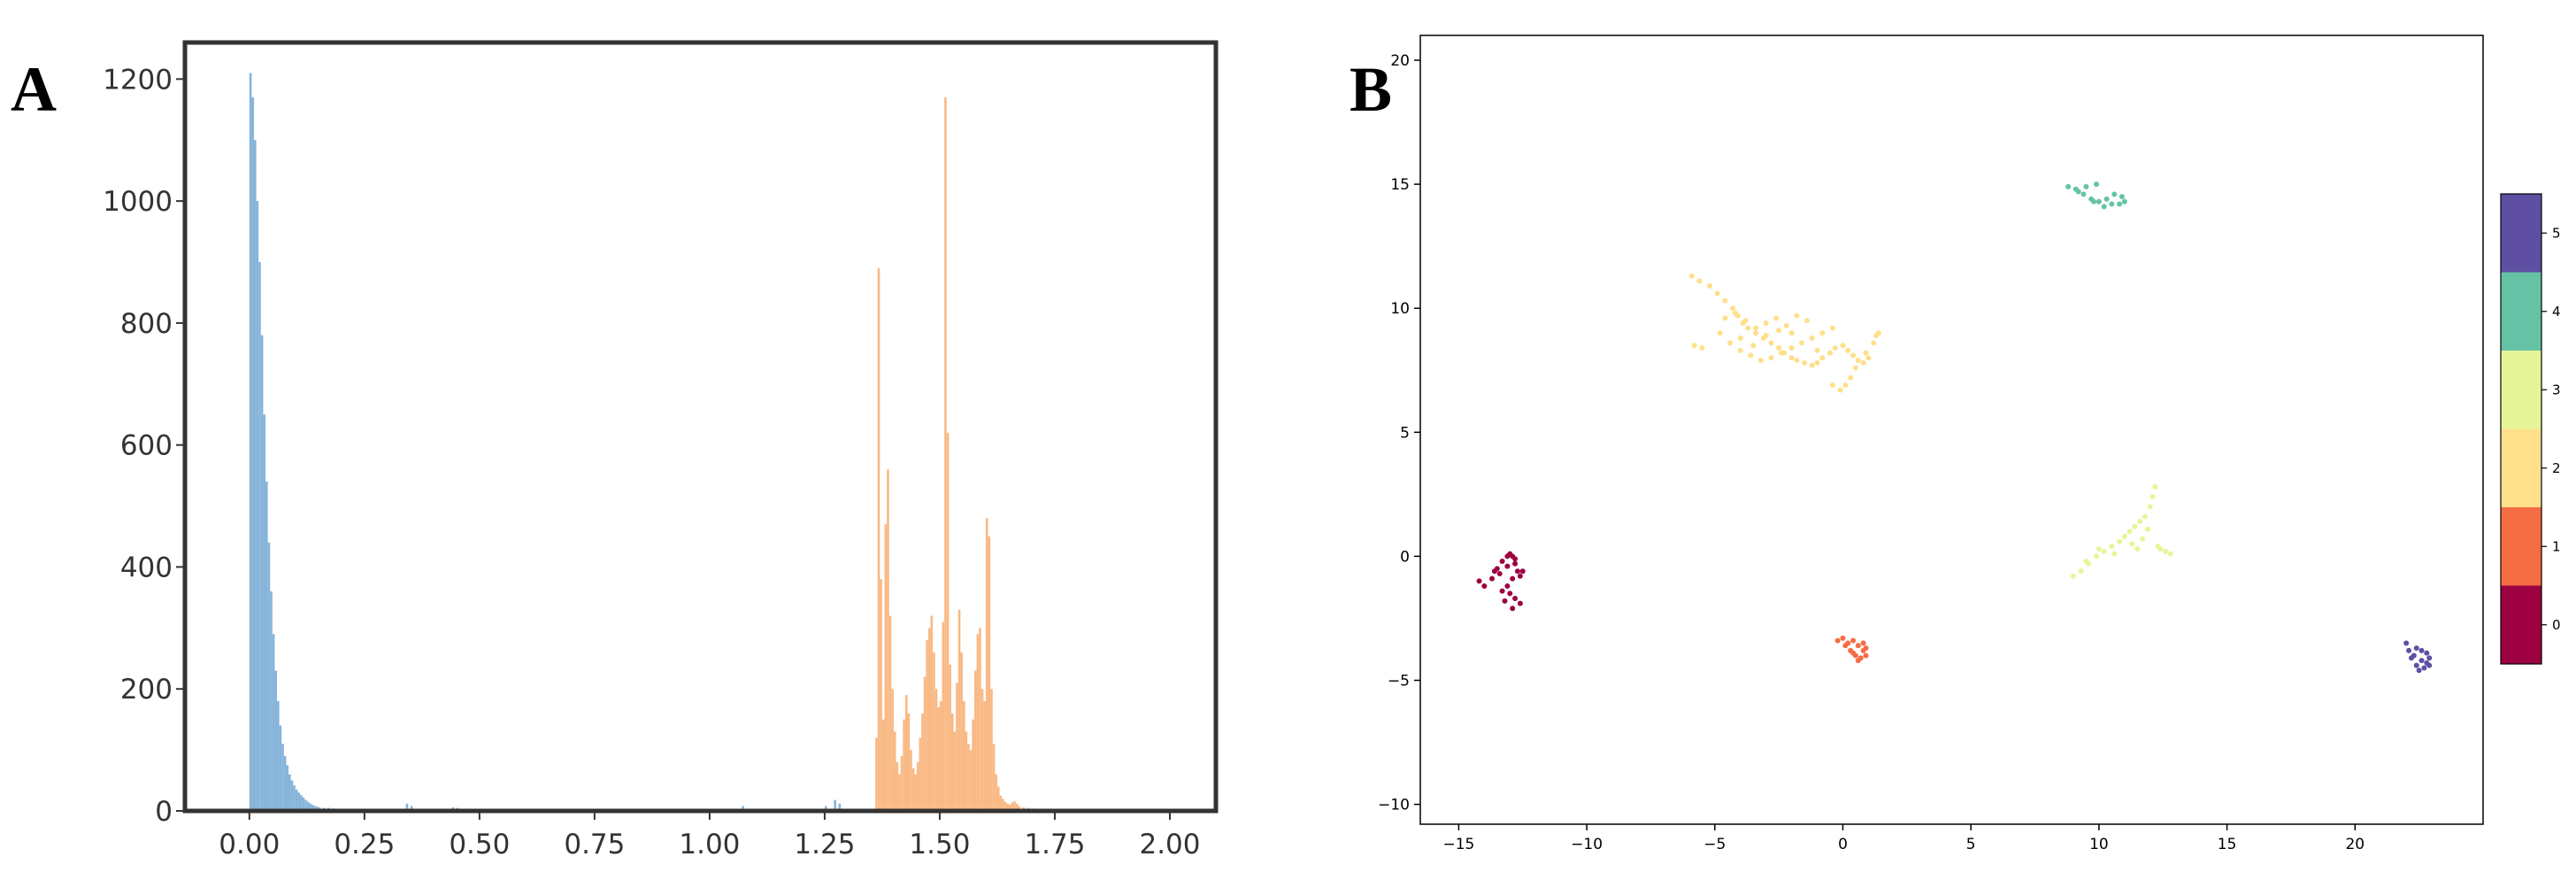 The width and height of the screenshot is (2576, 872). What do you see at coordinates (1054, 844) in the screenshot?
I see `x-tick-label: 1.75` at bounding box center [1054, 844].